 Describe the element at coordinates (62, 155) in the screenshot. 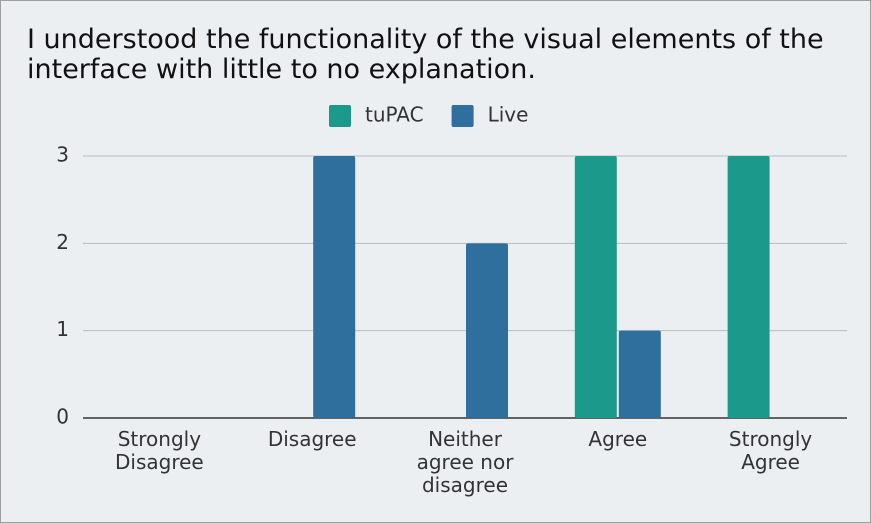

I see `y-tick-label: 3` at that location.